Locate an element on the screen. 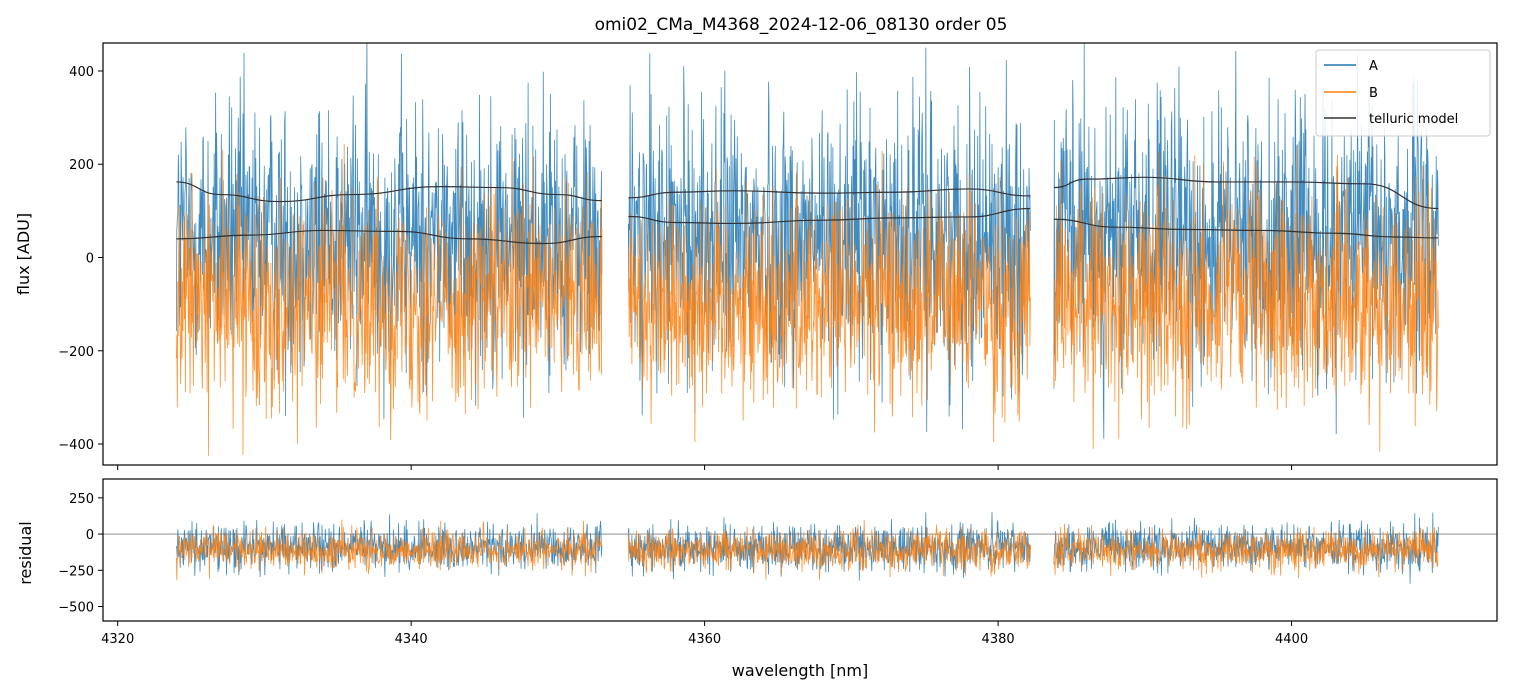 The image size is (1513, 696). legend-label-a: A is located at coordinates (1373, 66).